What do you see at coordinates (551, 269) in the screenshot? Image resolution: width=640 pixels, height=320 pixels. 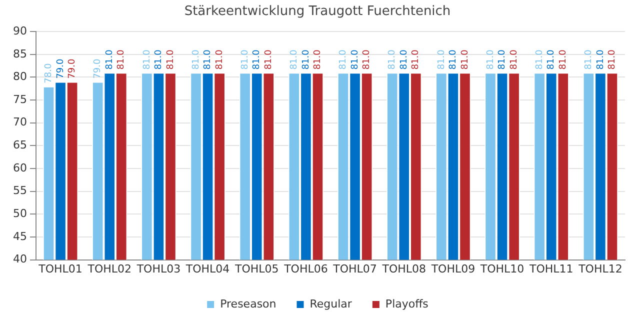 I see `x-tick-label: TOHL11` at bounding box center [551, 269].